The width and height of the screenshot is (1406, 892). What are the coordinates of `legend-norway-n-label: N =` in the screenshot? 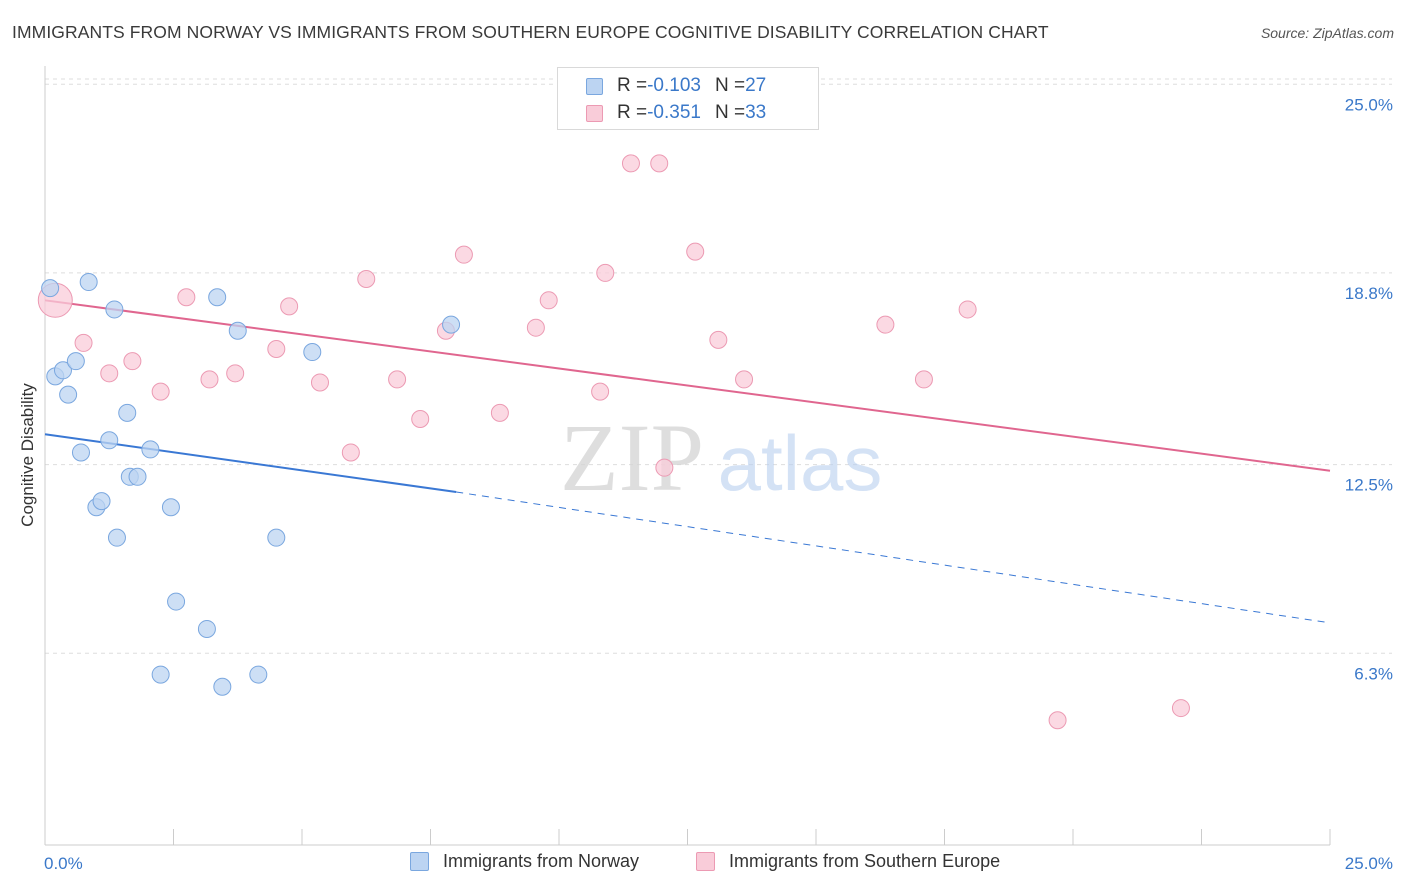 It's located at (730, 85).